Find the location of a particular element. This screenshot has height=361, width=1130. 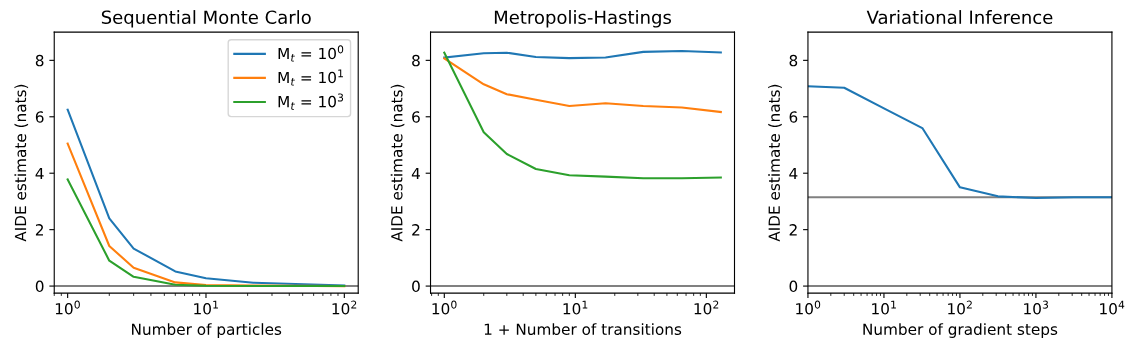

x-tick-label: 10$^{3}$ is located at coordinates (1036, 307).